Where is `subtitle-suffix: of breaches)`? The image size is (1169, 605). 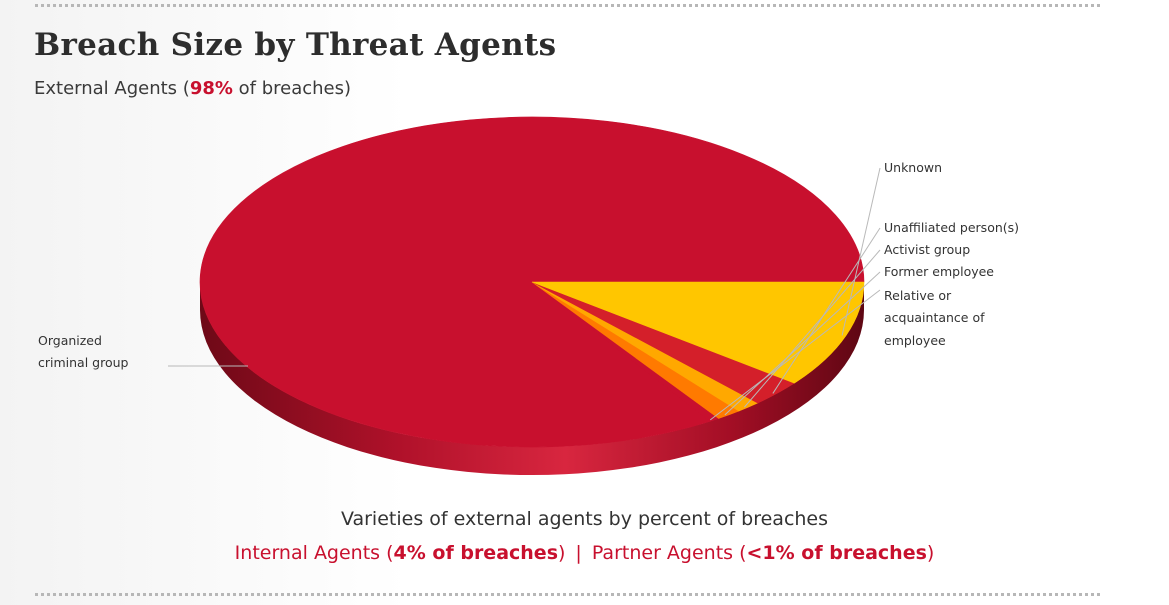
subtitle-suffix: of breaches) is located at coordinates (292, 88).